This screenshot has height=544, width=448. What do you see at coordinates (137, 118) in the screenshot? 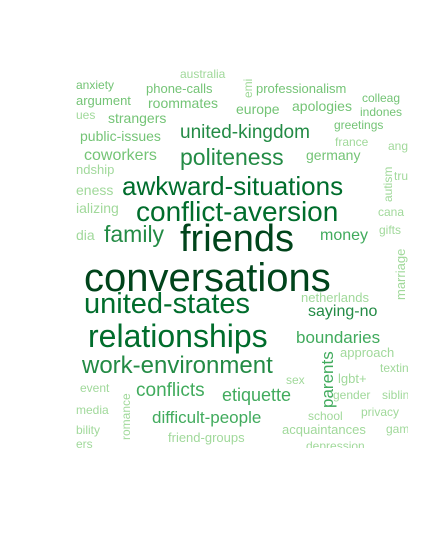
I see `word-strangers: strangers` at bounding box center [137, 118].